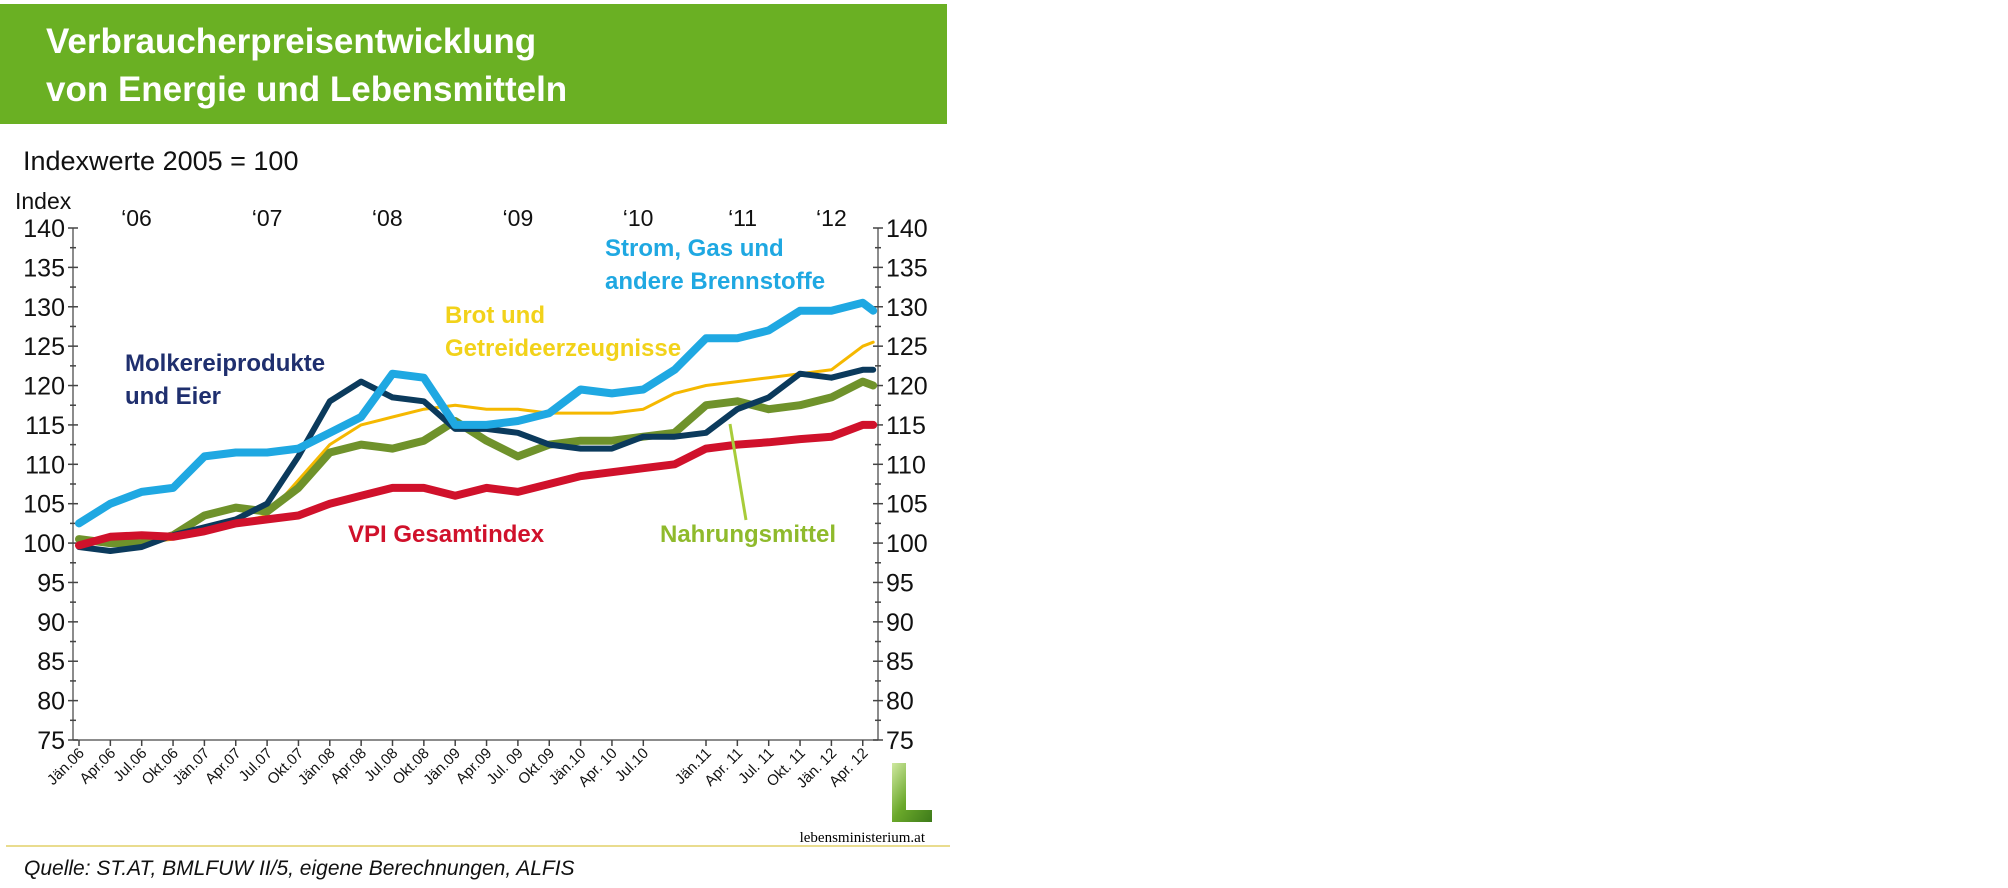  I want to click on year-label: ‘07, so click(267, 218).